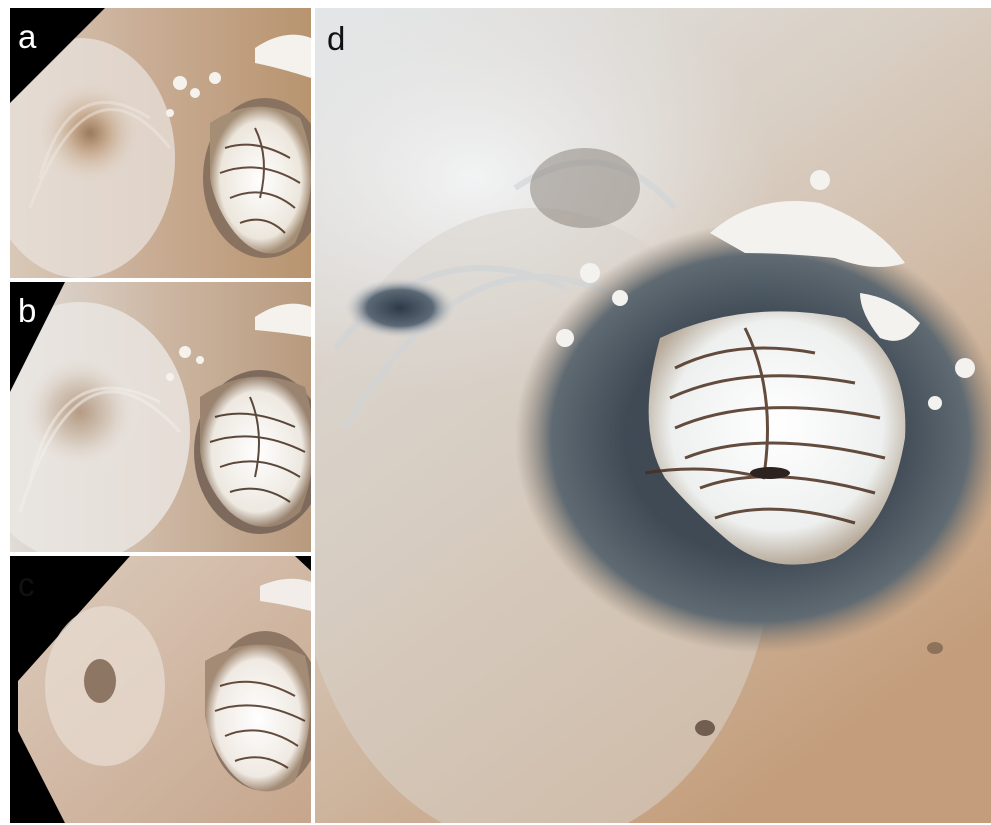 The height and width of the screenshot is (825, 991). I want to click on panel-c-mars-polar-image: c, so click(160, 689).